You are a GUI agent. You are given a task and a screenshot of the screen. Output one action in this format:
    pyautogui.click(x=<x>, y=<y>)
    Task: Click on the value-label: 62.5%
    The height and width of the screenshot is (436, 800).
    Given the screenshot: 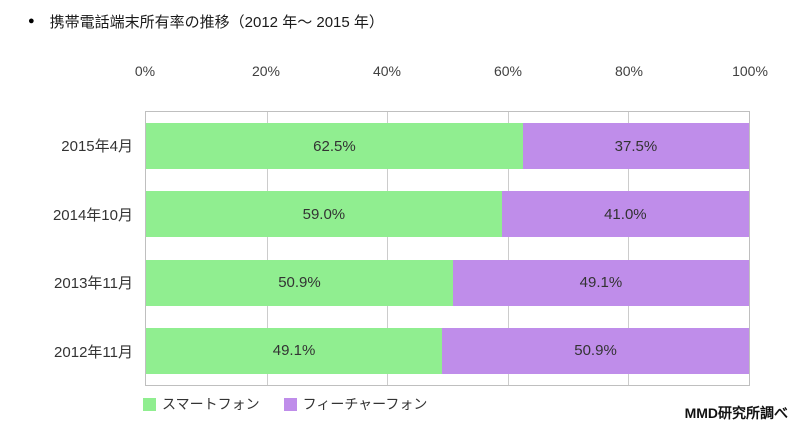 What is the action you would take?
    pyautogui.click(x=334, y=146)
    